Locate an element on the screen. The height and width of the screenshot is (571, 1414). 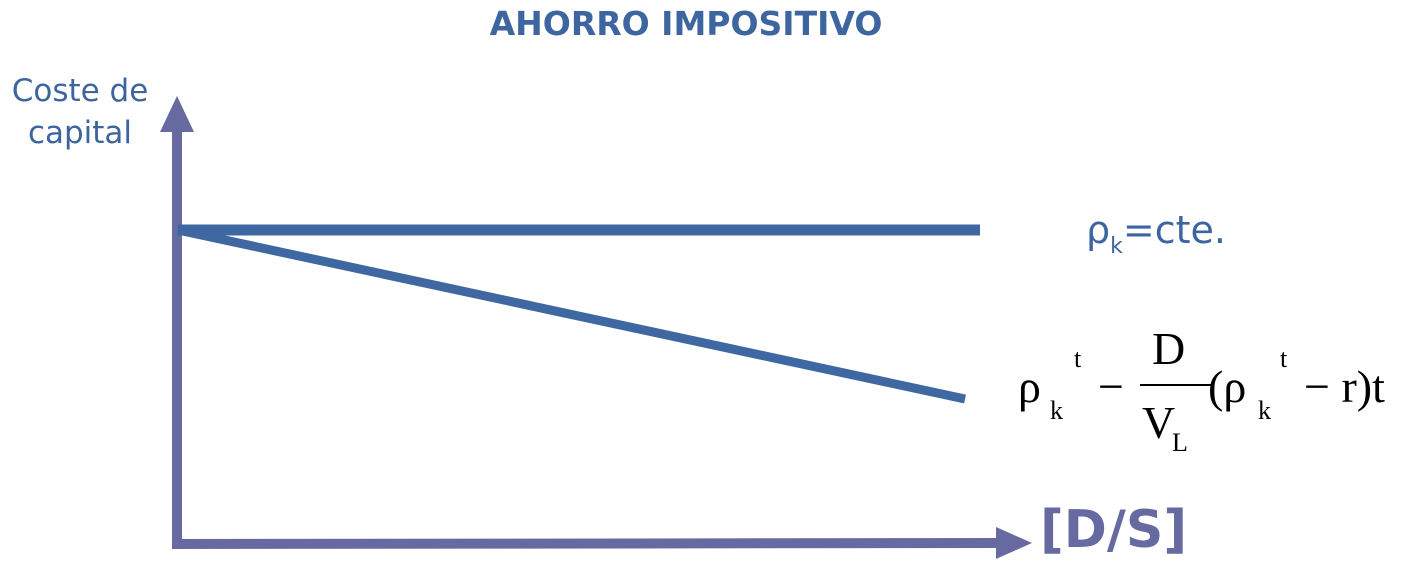
formula-sub-k2: k is located at coordinates (1264, 410).